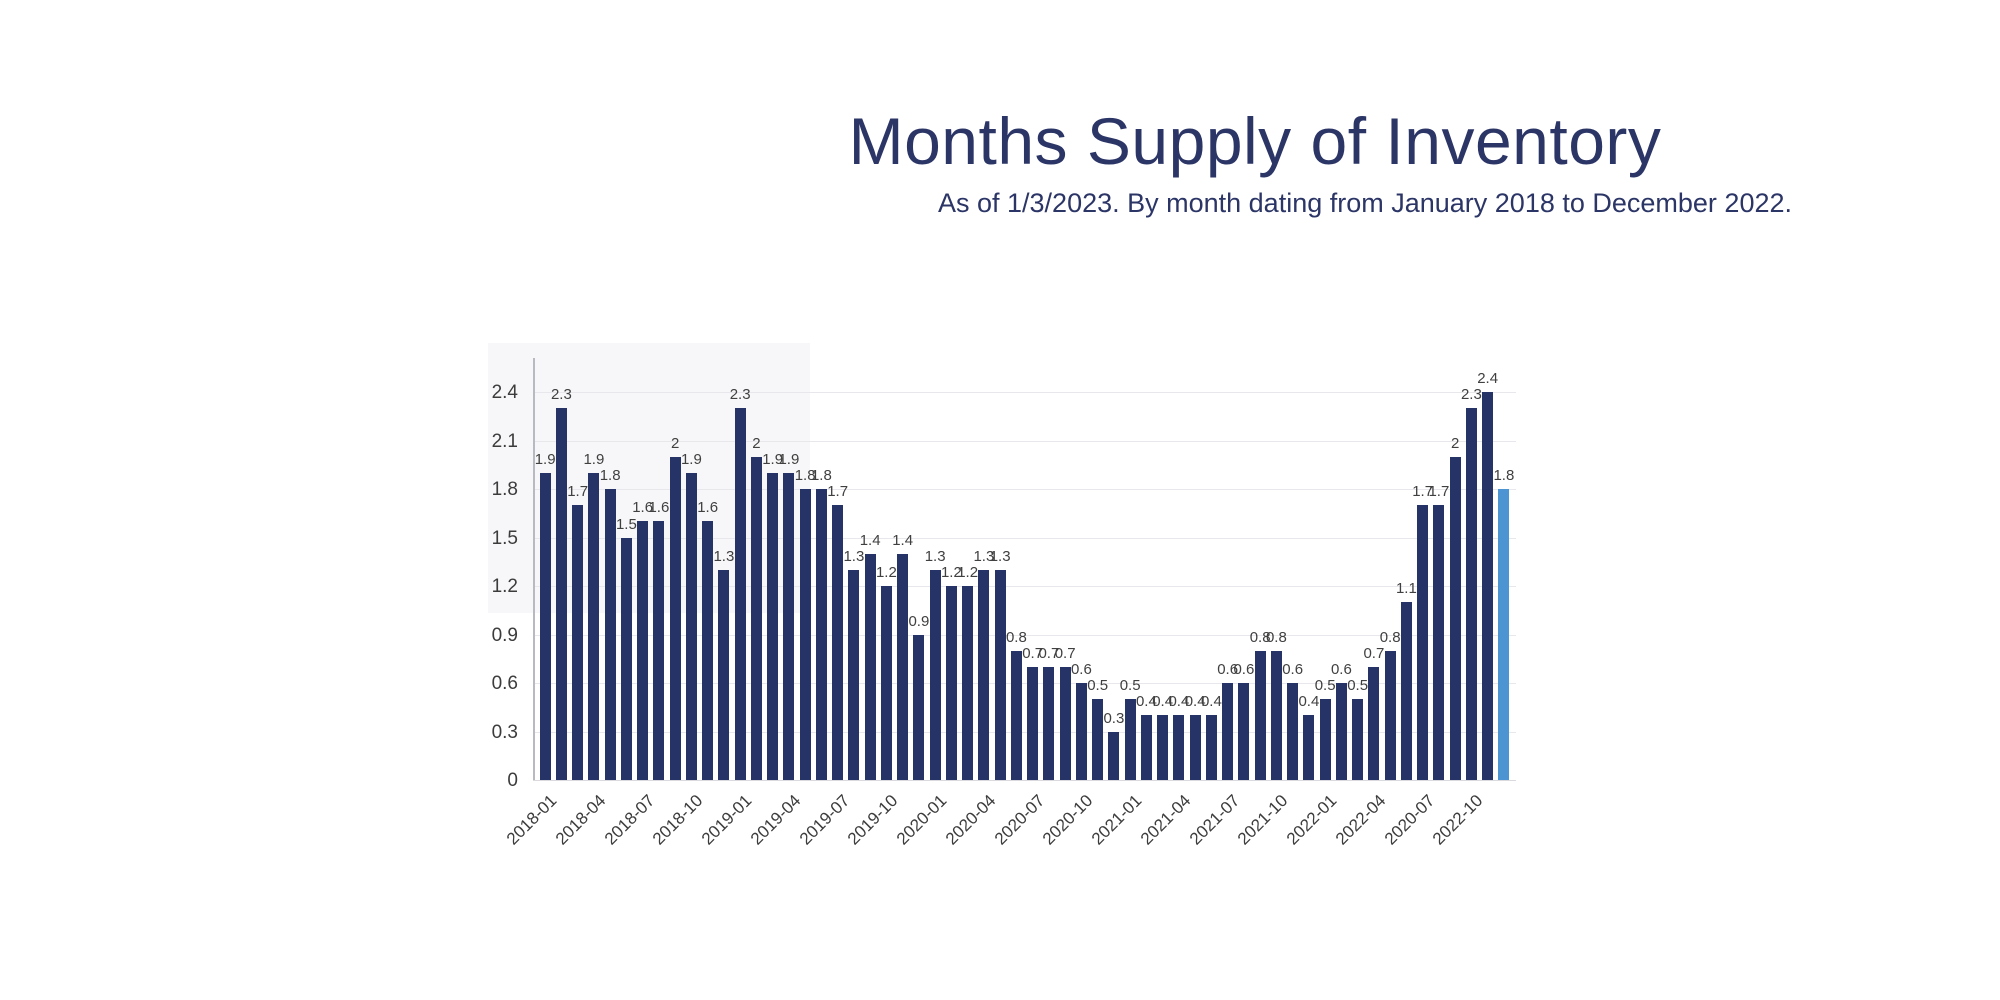 The image size is (2000, 1000). Describe the element at coordinates (984, 556) in the screenshot. I see `bar-value-label: 1.3` at that location.